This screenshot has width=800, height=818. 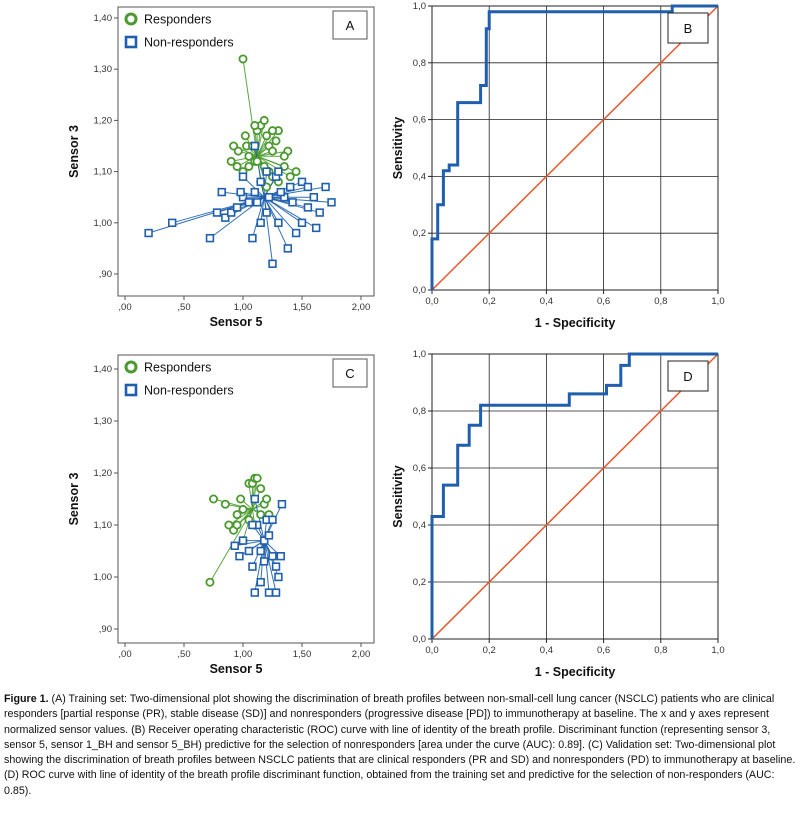 What do you see at coordinates (131, 42) in the screenshot?
I see `legend-non-responders-marker` at bounding box center [131, 42].